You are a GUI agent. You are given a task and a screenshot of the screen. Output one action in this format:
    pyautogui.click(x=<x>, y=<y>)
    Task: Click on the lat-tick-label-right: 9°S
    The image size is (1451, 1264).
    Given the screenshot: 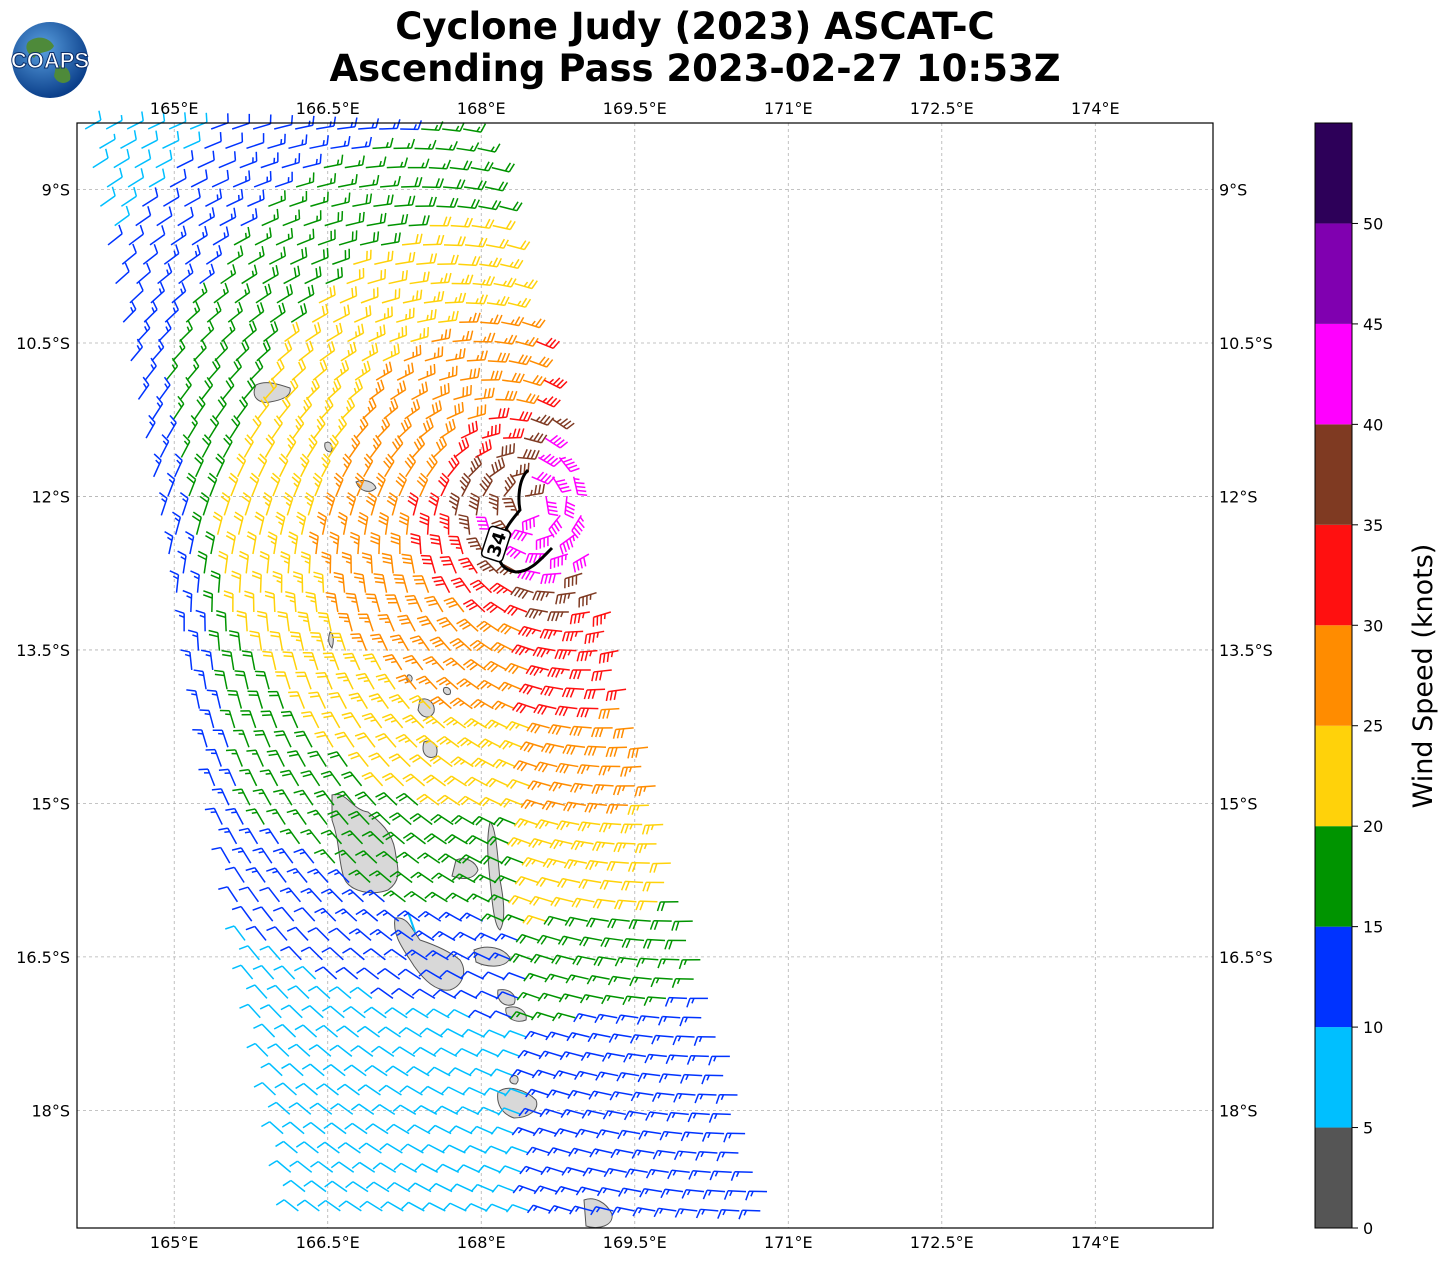 What is the action you would take?
    pyautogui.click(x=1233, y=190)
    